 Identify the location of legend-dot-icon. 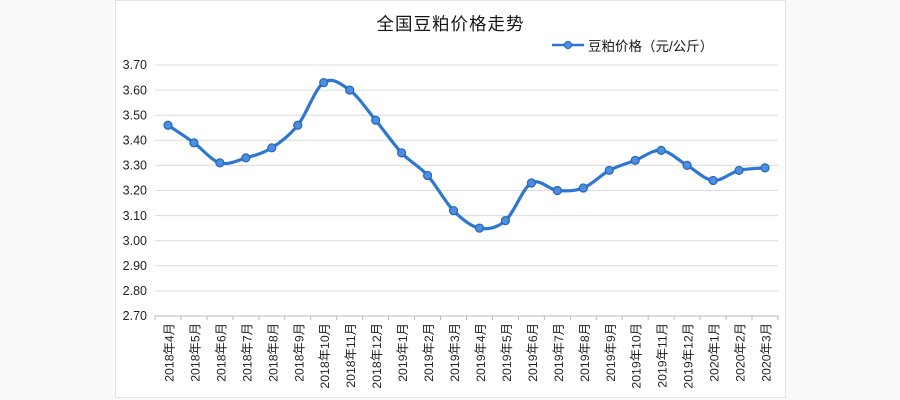
(568, 45).